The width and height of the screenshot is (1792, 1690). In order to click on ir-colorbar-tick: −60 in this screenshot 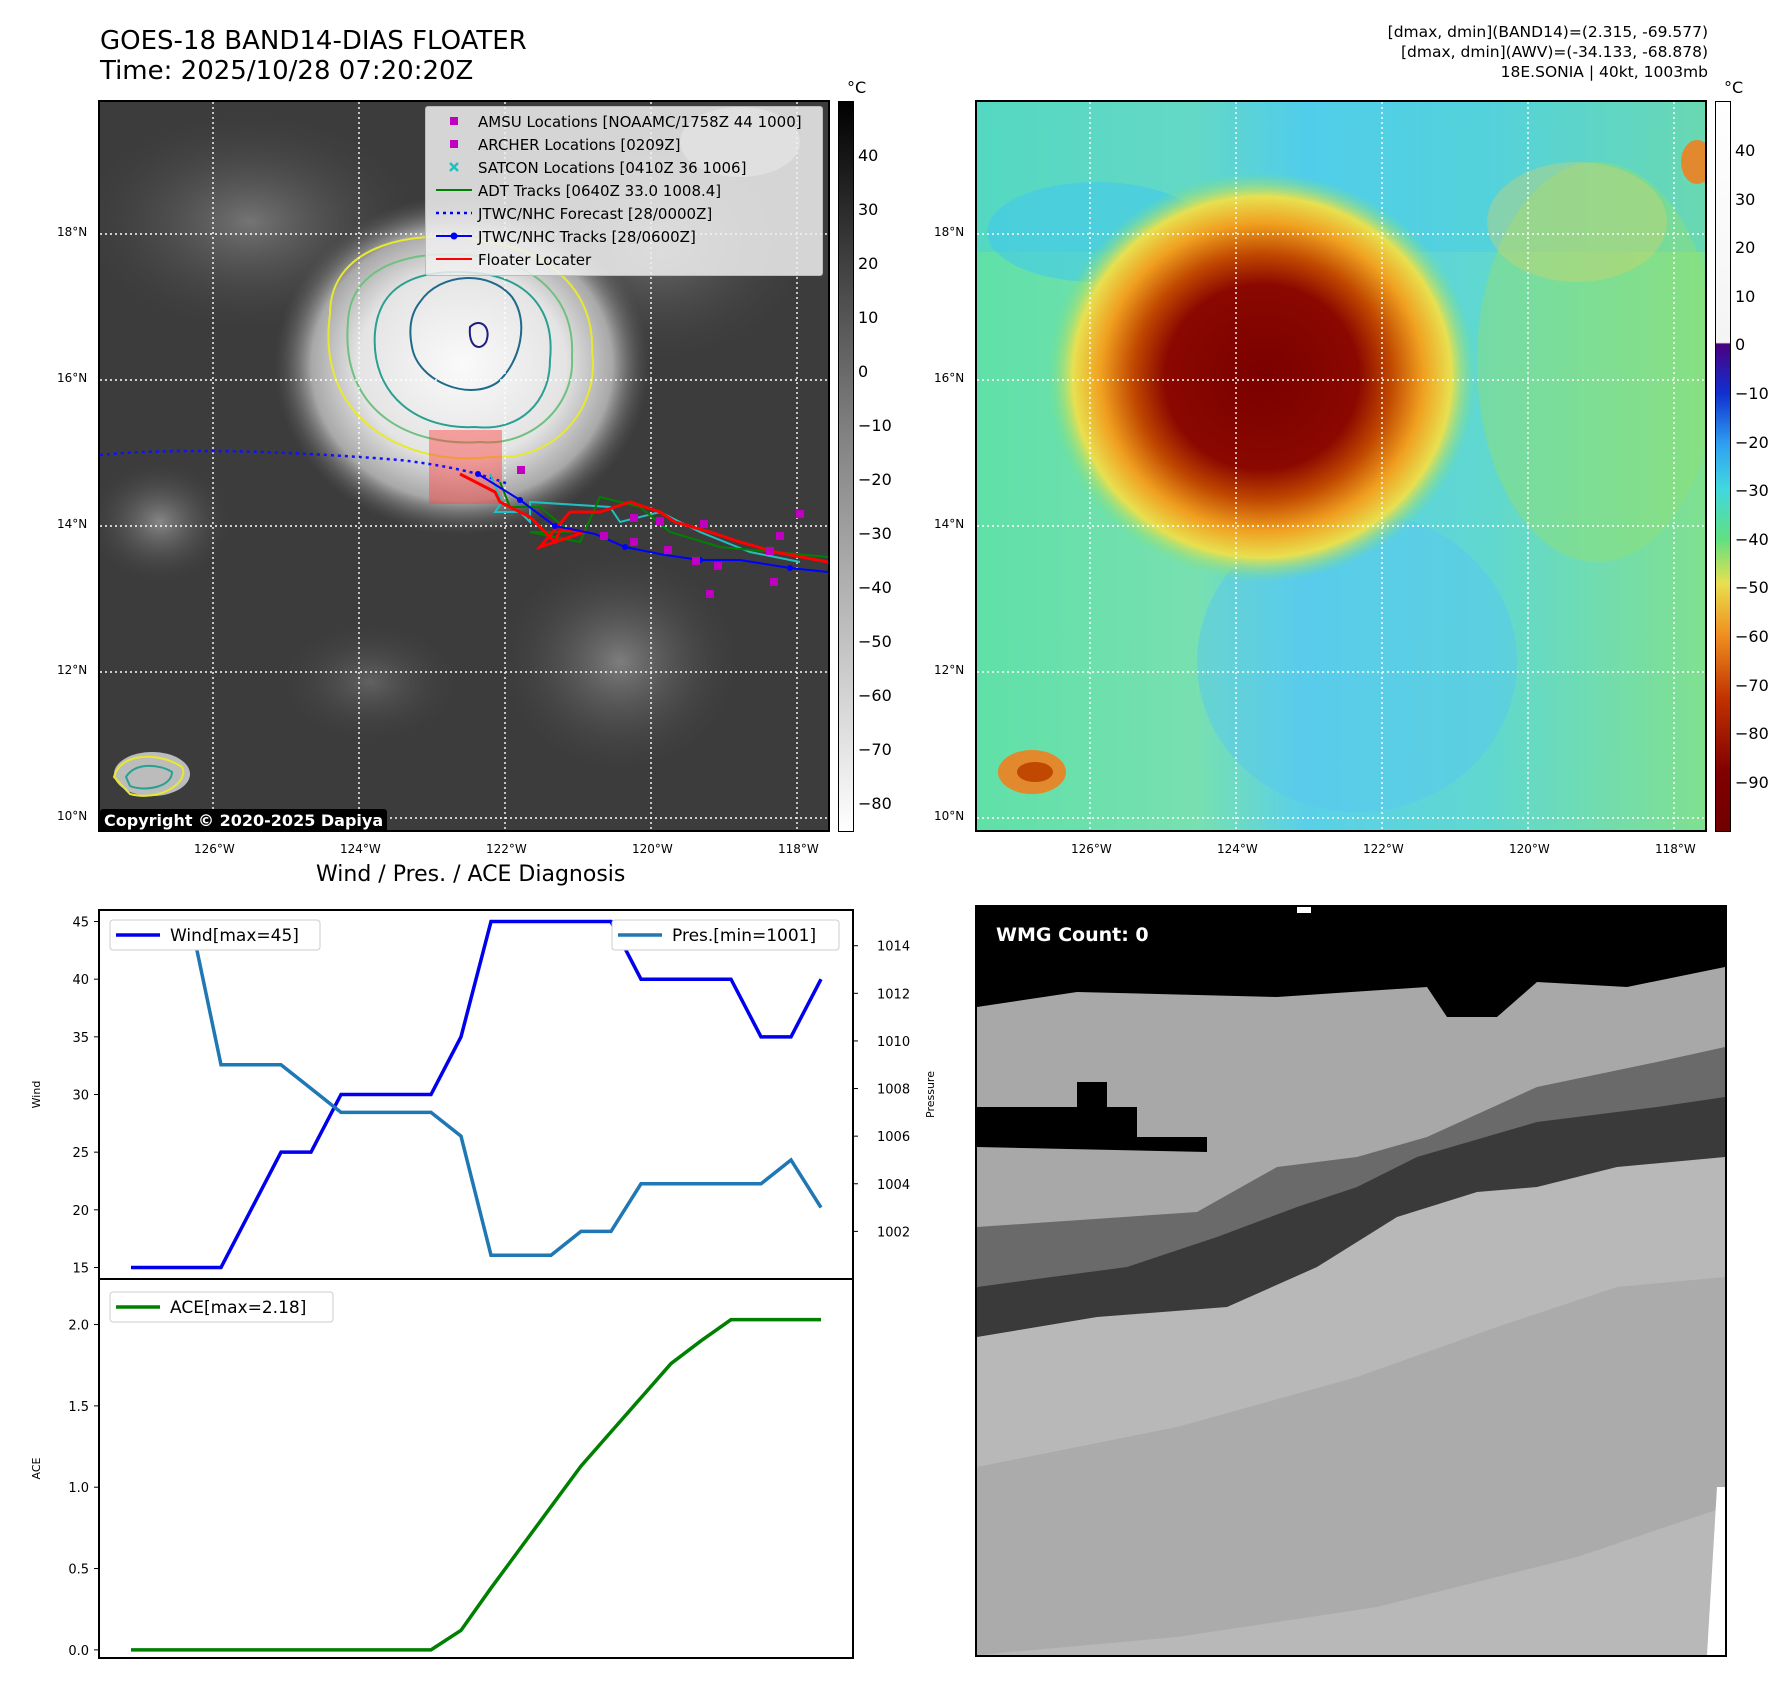, I will do `click(875, 695)`.